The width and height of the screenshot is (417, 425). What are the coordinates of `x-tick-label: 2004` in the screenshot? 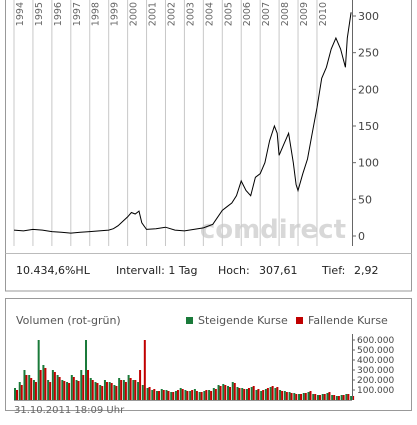 It's located at (209, 14).